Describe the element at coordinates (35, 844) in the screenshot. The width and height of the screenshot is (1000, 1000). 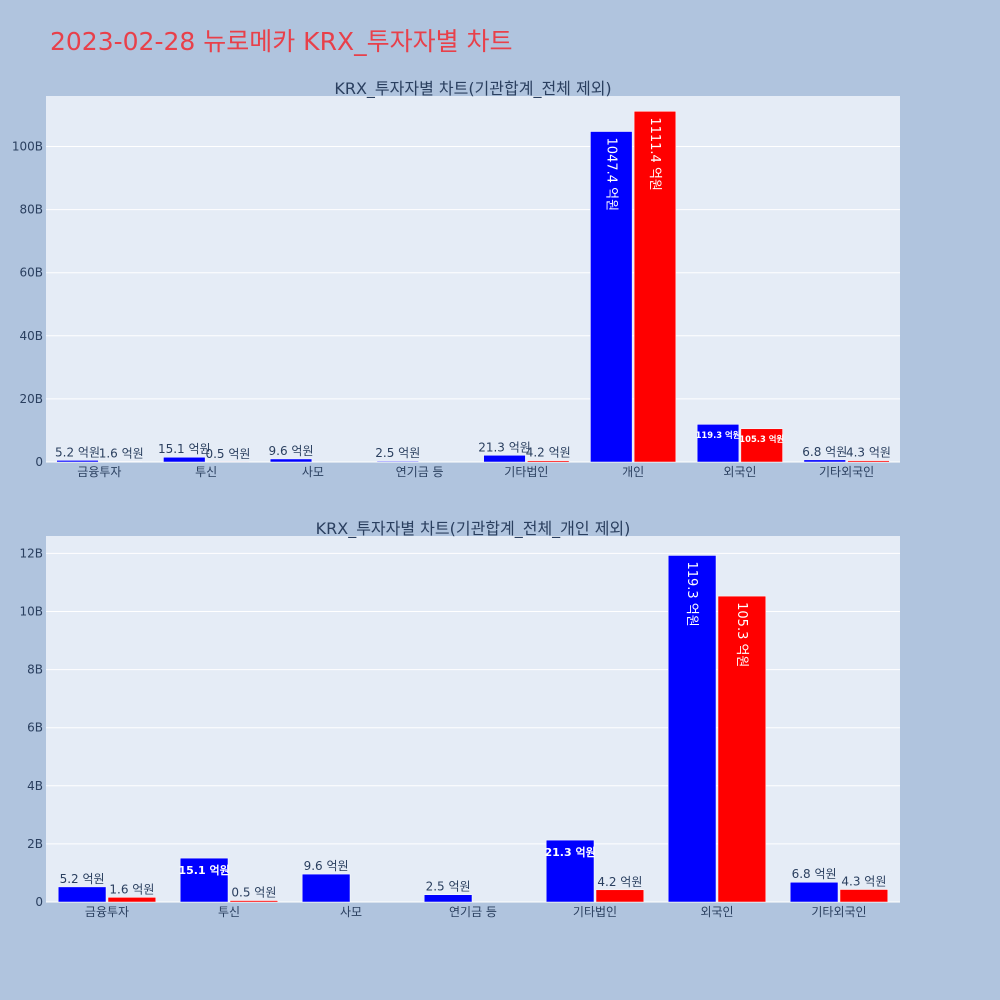
I see `y-tick-label: 2B` at that location.